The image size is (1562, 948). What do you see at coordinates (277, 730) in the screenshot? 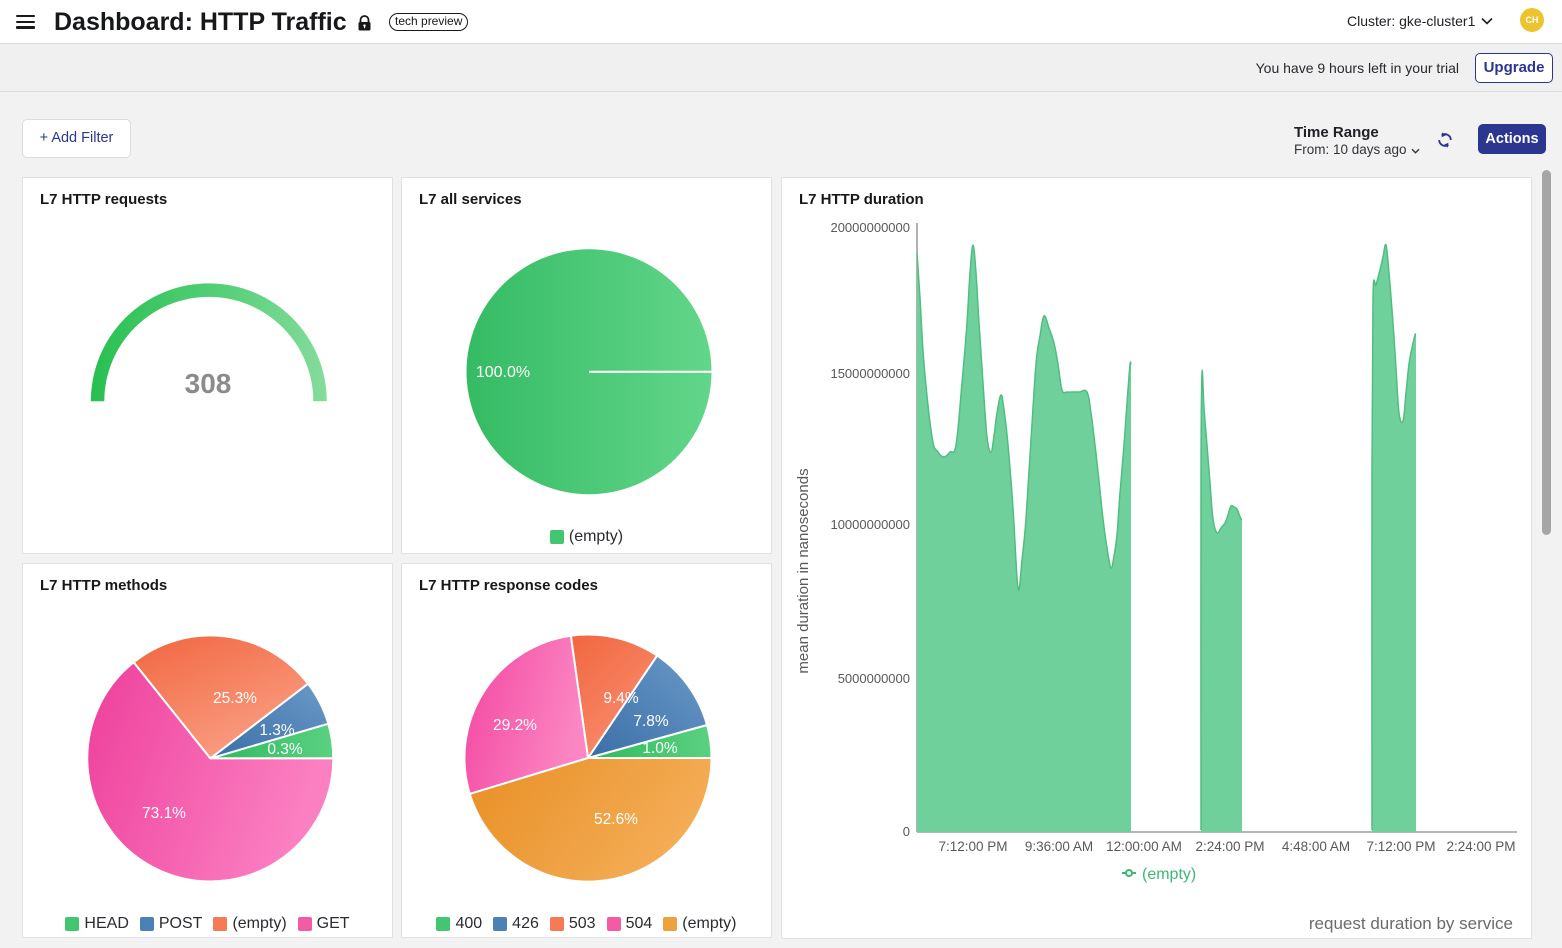
I see `svg-text: 1.3%` at bounding box center [277, 730].